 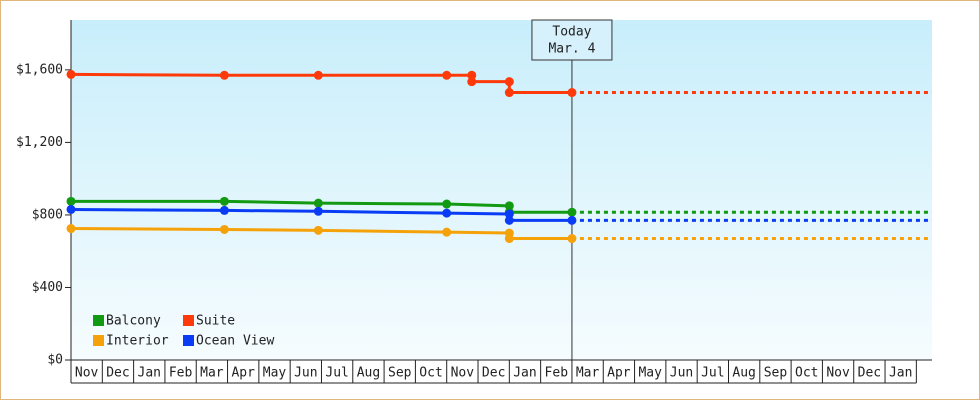 I want to click on y-tick-label: $800, so click(x=47, y=214).